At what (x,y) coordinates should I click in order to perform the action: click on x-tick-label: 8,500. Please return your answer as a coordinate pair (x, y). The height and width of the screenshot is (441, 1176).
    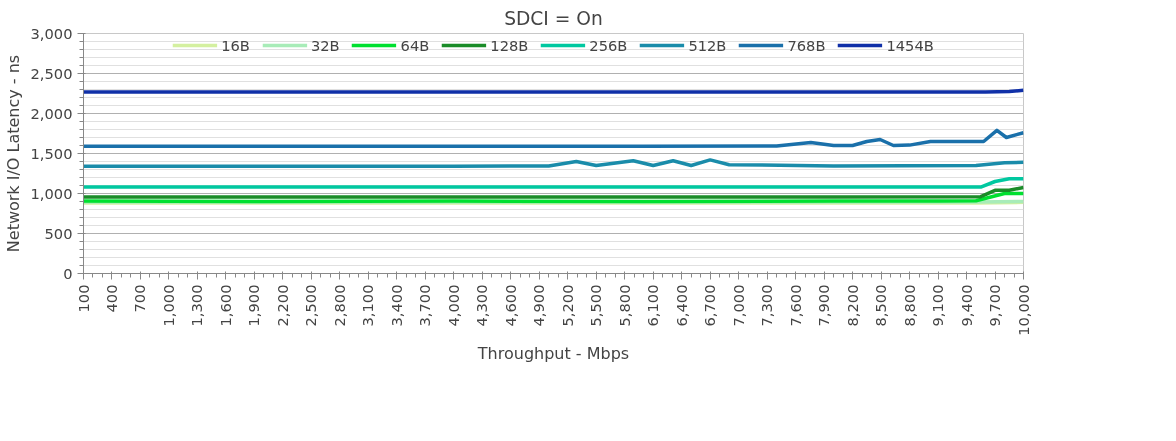
    Looking at the image, I should click on (881, 305).